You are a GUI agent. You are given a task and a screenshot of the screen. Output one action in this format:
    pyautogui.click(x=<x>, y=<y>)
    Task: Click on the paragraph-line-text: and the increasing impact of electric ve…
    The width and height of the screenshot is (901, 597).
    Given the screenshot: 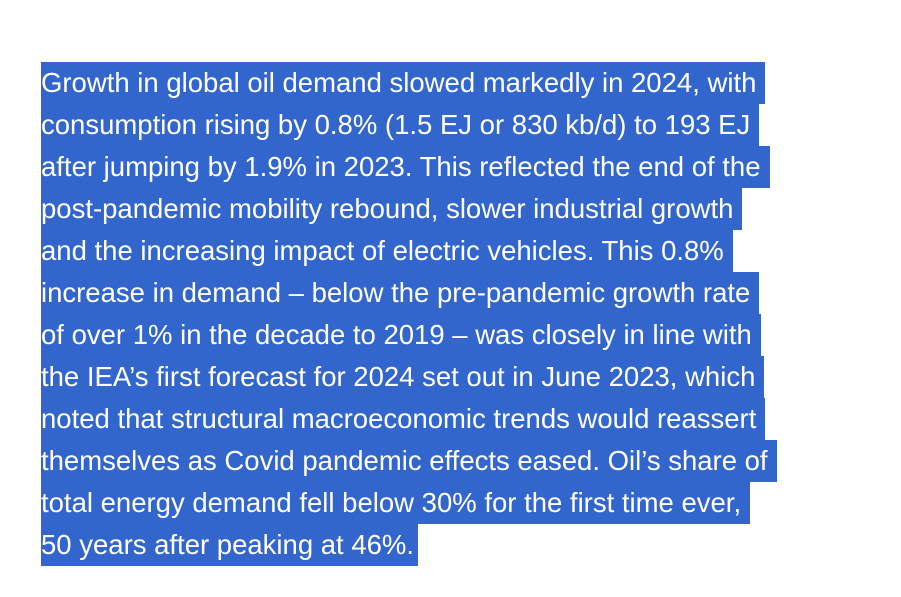 What is the action you would take?
    pyautogui.click(x=387, y=251)
    